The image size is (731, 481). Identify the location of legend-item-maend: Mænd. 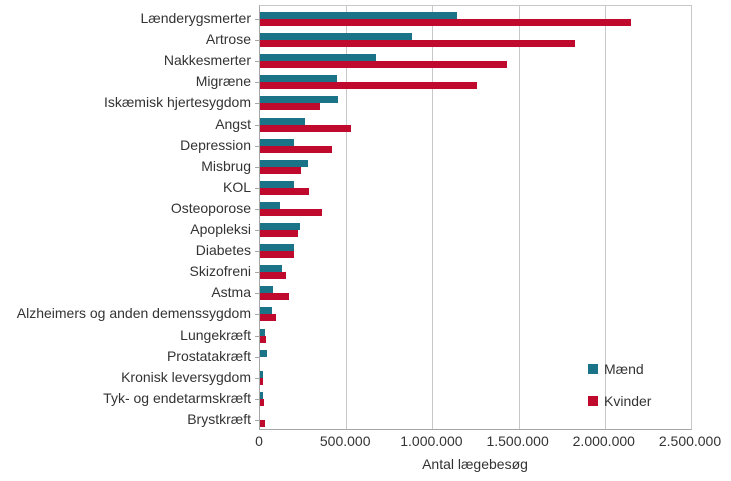
(616, 369).